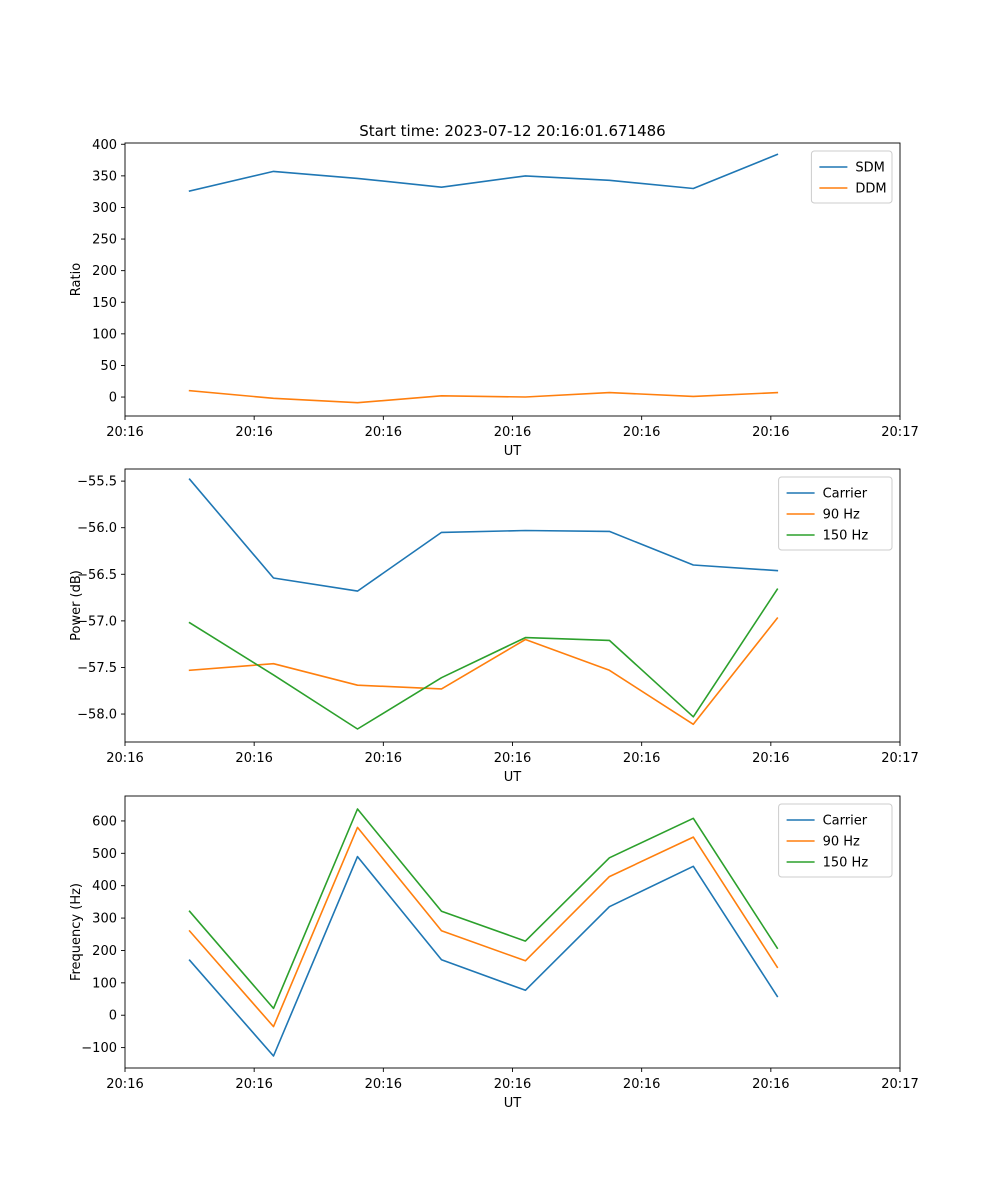 This screenshot has height=1200, width=1000. What do you see at coordinates (97, 575) in the screenshot?
I see `y-tick-label: −56.5` at bounding box center [97, 575].